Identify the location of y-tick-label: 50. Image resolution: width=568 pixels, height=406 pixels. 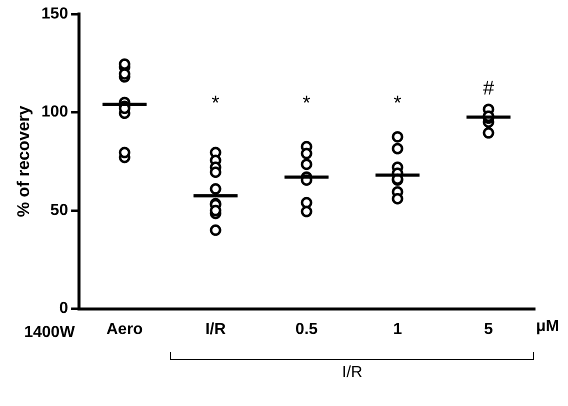
(59, 210).